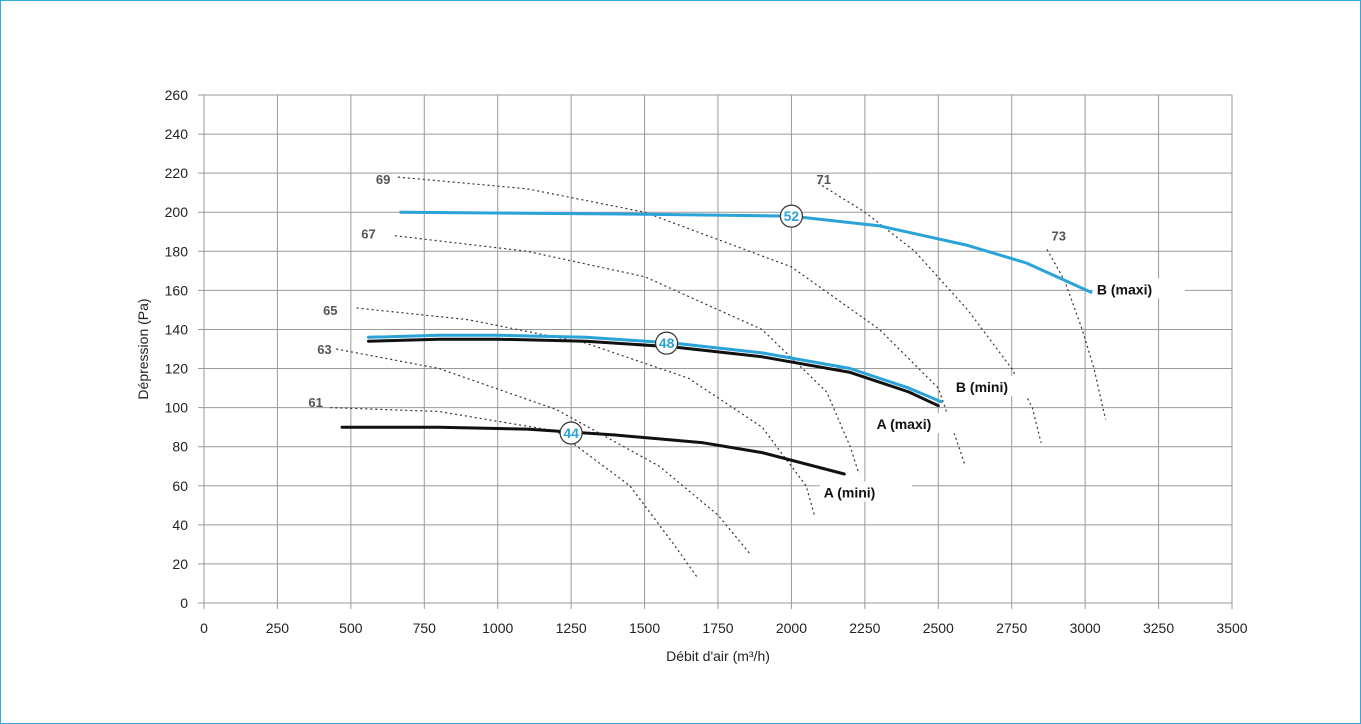 This screenshot has height=724, width=1361. What do you see at coordinates (177, 408) in the screenshot?
I see `y-tick-label: 100` at bounding box center [177, 408].